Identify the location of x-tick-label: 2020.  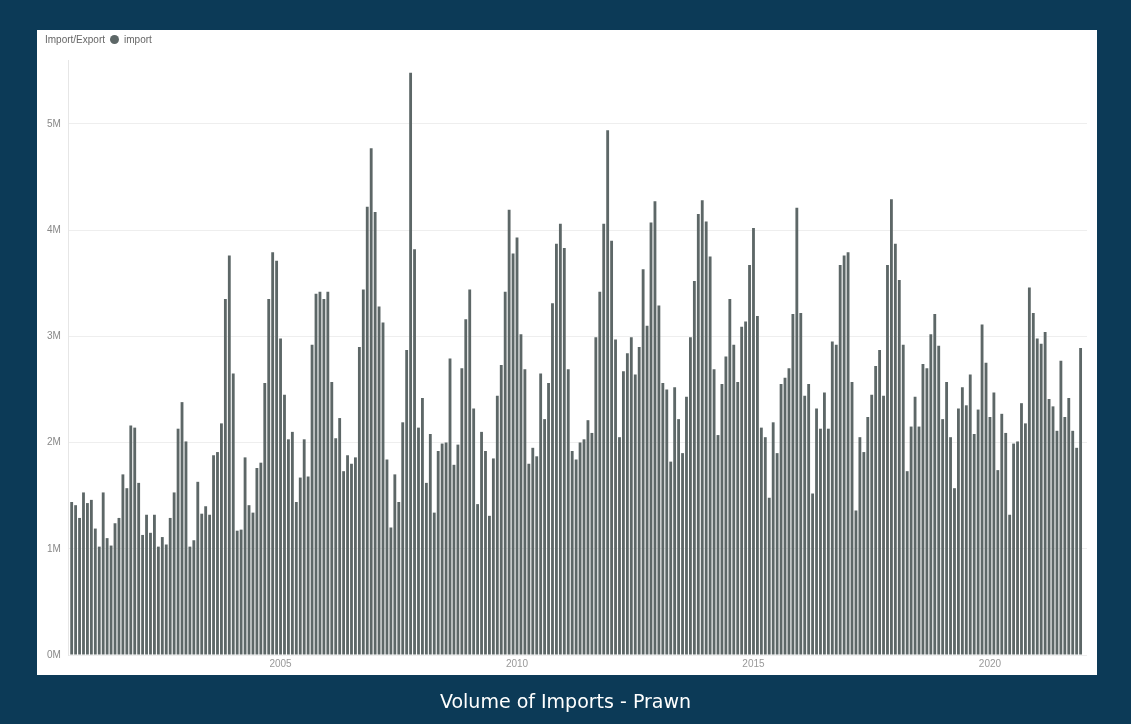
(990, 663).